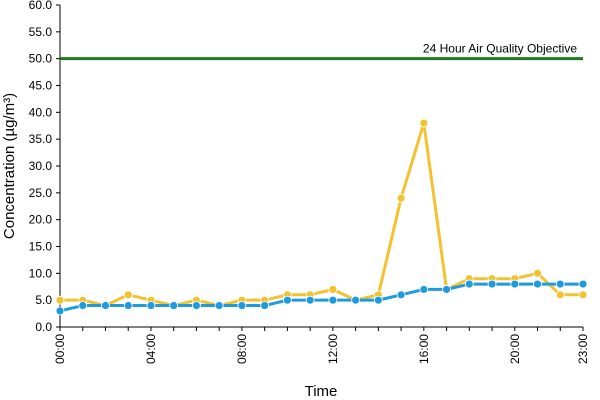 The image size is (600, 400). What do you see at coordinates (9, 166) in the screenshot?
I see `y-axis-title: Concentration (µg/m³)` at bounding box center [9, 166].